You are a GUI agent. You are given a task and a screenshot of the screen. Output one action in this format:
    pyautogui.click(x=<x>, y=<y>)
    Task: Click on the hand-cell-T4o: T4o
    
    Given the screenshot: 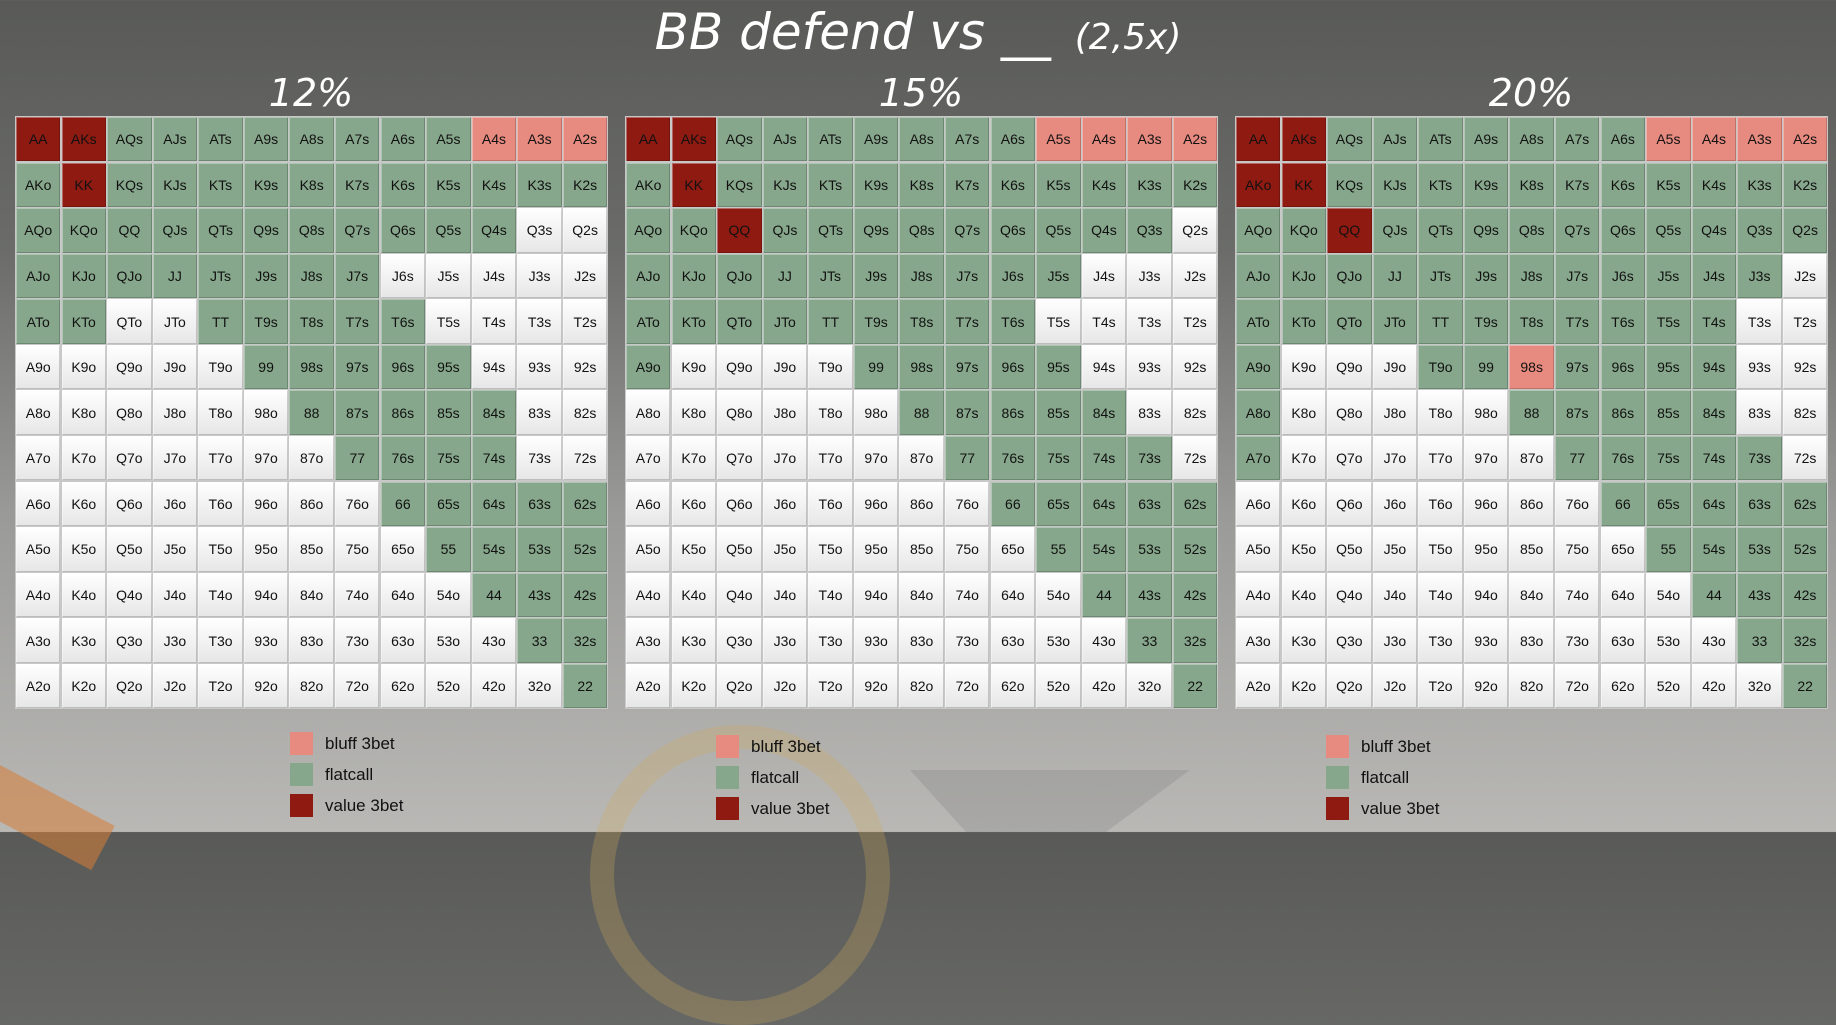 What is the action you would take?
    pyautogui.click(x=1440, y=595)
    